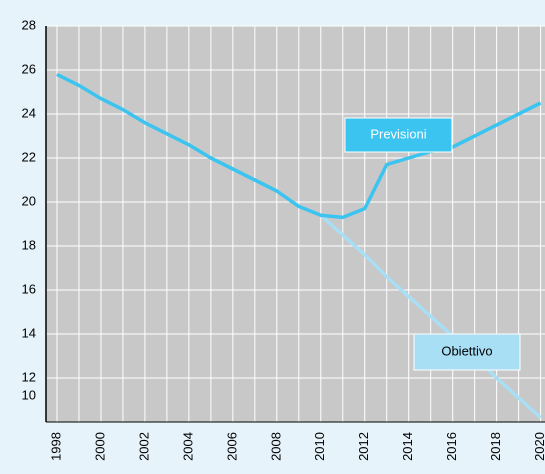 The height and width of the screenshot is (474, 545). I want to click on series-label: Previsioni, so click(398, 133).